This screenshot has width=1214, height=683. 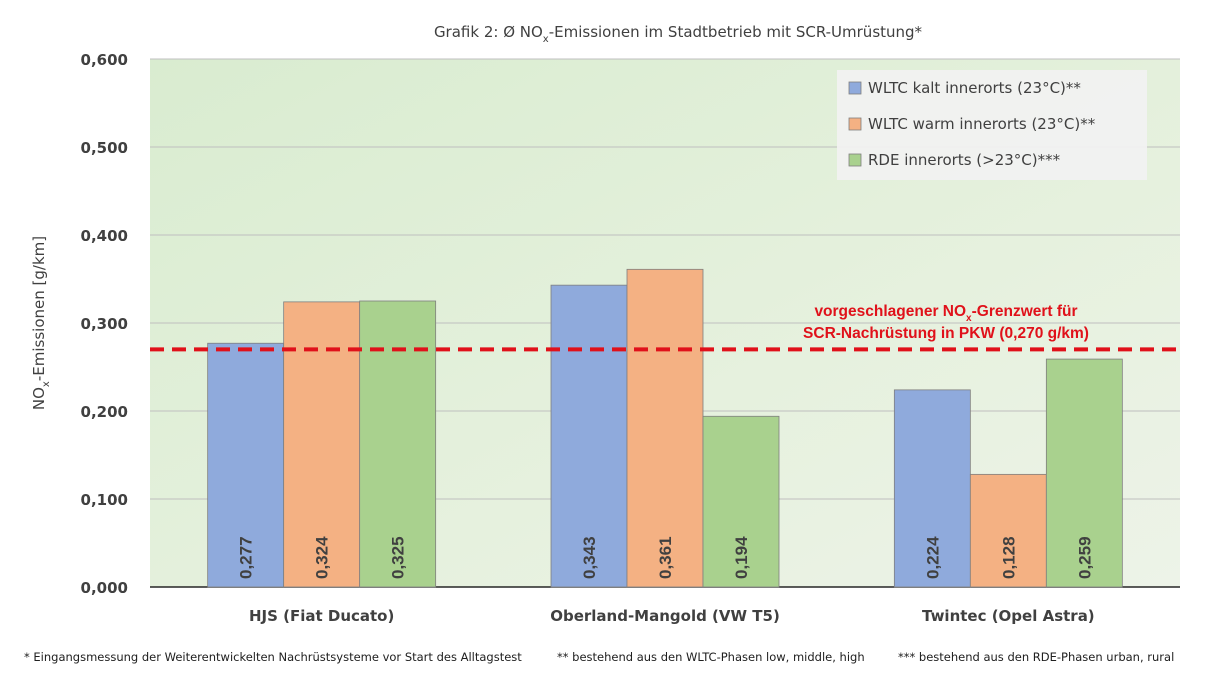 I want to click on bar-value-label: 0,194, so click(x=741, y=557).